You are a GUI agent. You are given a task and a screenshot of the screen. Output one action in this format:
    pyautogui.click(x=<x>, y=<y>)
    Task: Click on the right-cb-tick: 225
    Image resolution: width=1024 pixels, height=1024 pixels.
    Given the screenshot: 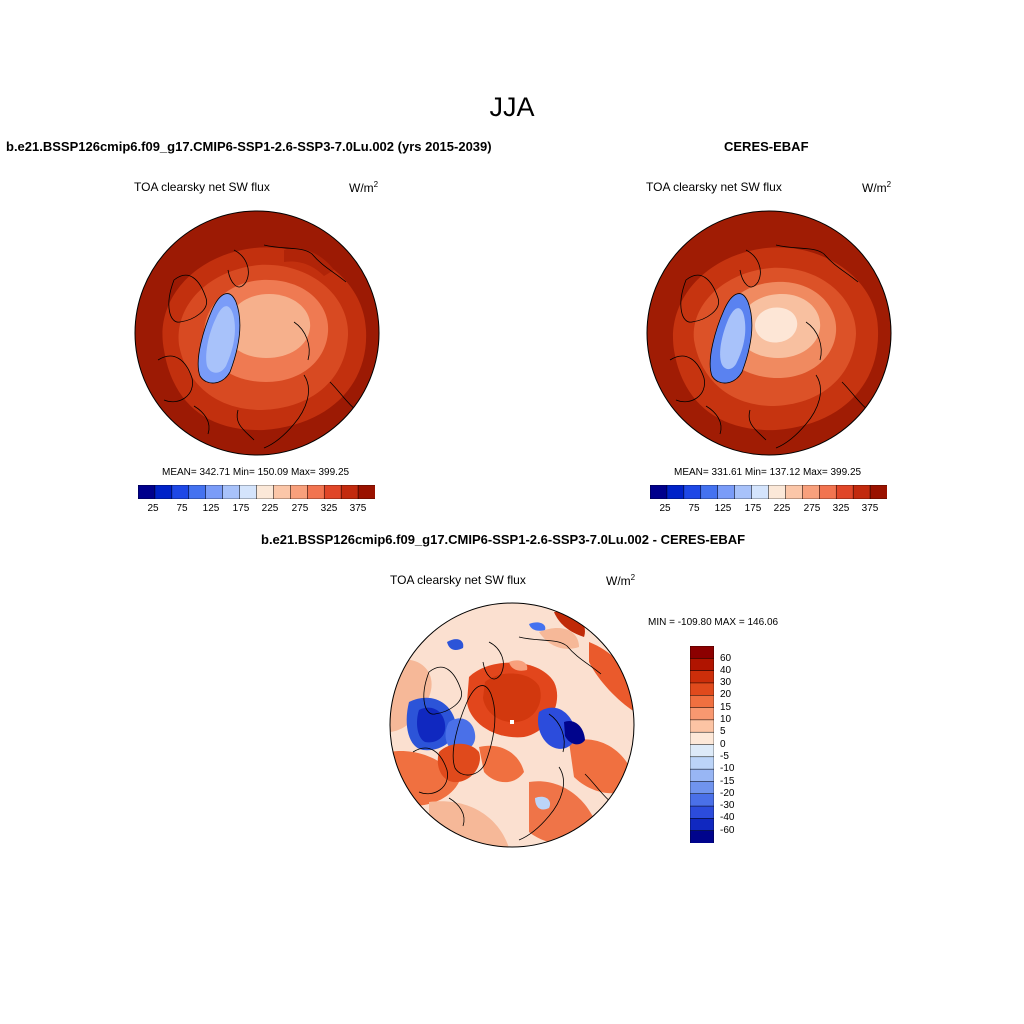 What is the action you would take?
    pyautogui.click(x=782, y=508)
    